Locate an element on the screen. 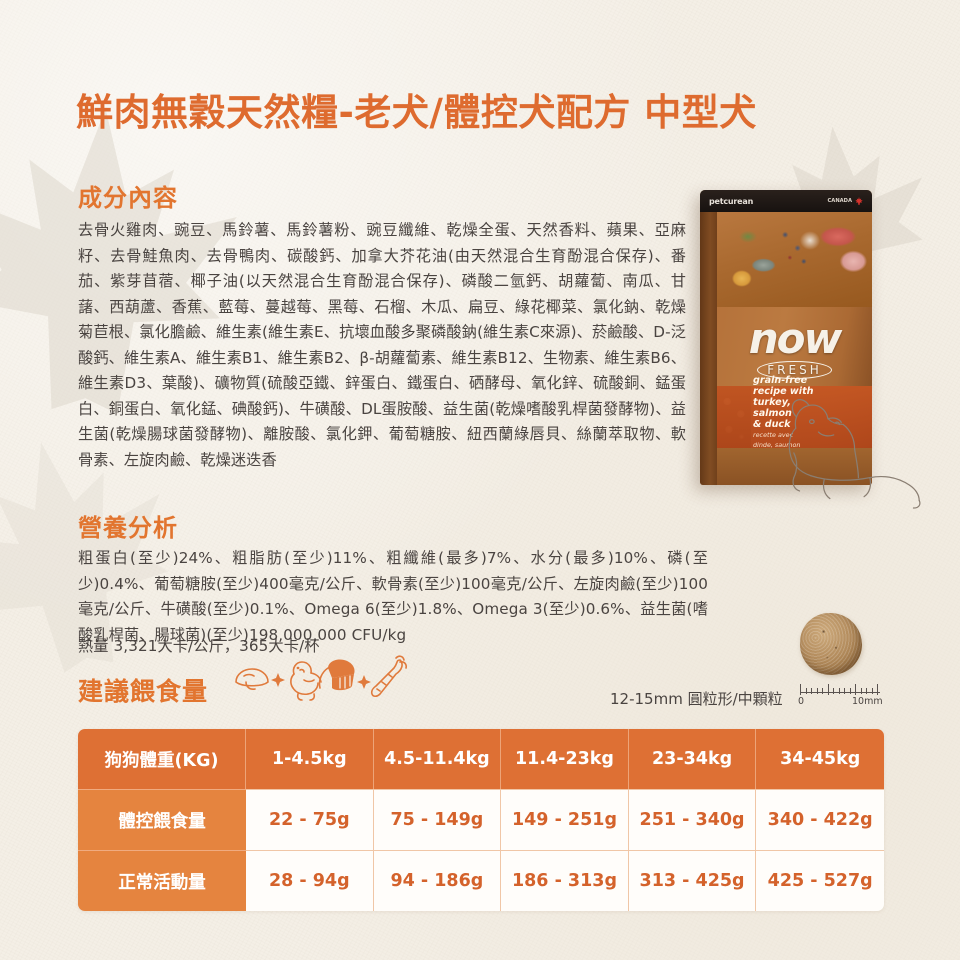 Image resolution: width=960 pixels, height=960 pixels. recipe-french-line-1: recette avec is located at coordinates (773, 435).